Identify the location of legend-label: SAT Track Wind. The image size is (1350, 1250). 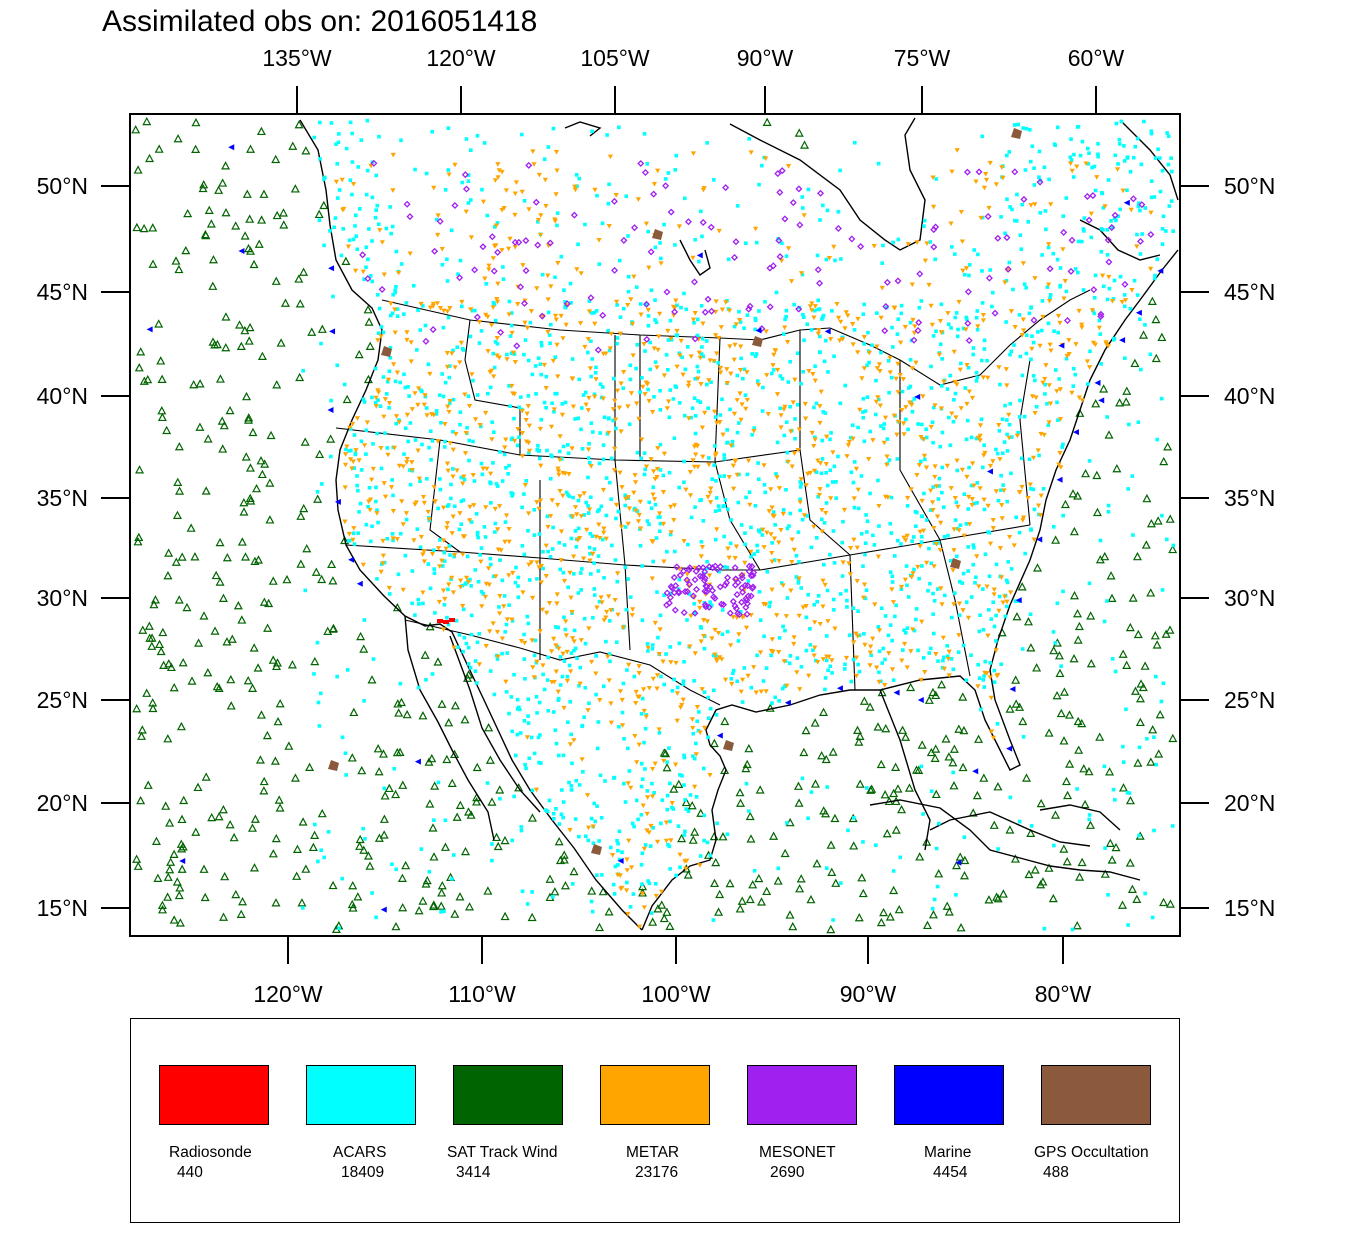
(502, 1152).